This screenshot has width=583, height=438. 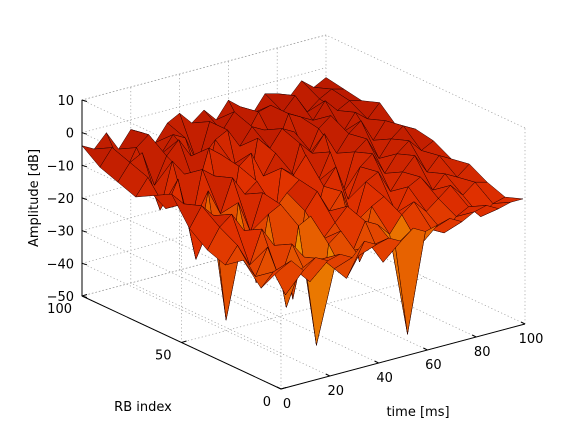 I want to click on y-axis-label: RB index, so click(x=143, y=407).